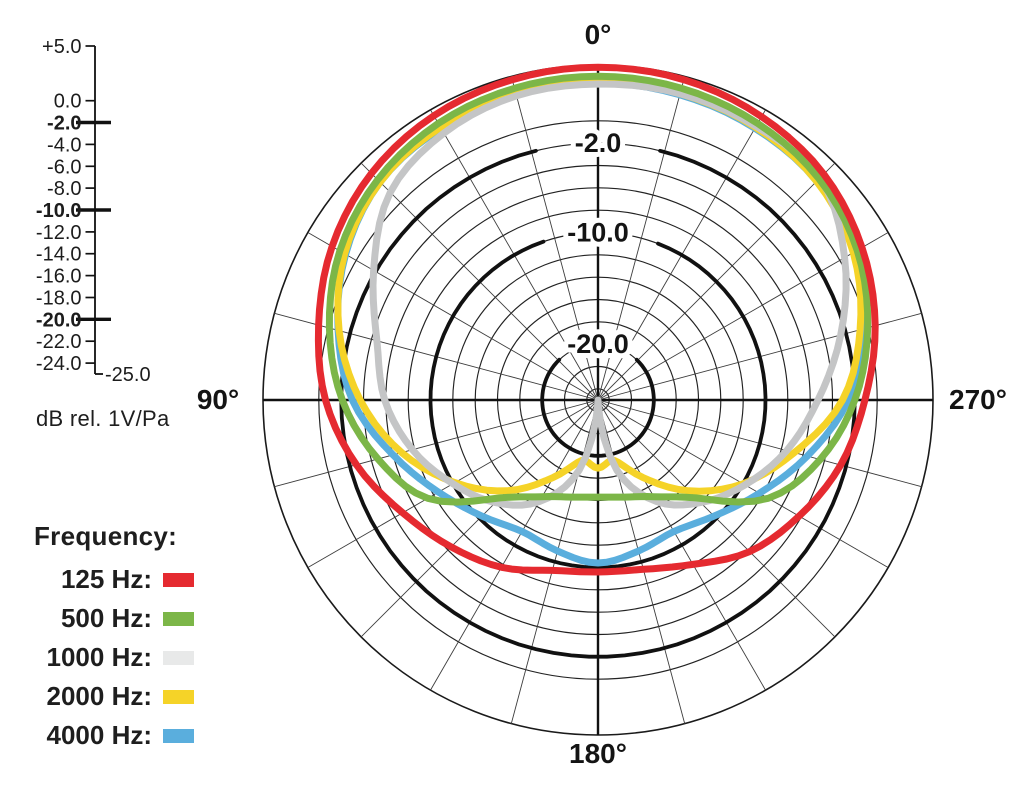 Image resolution: width=1032 pixels, height=810 pixels. I want to click on scale-tick-label: -20.0, so click(59, 320).